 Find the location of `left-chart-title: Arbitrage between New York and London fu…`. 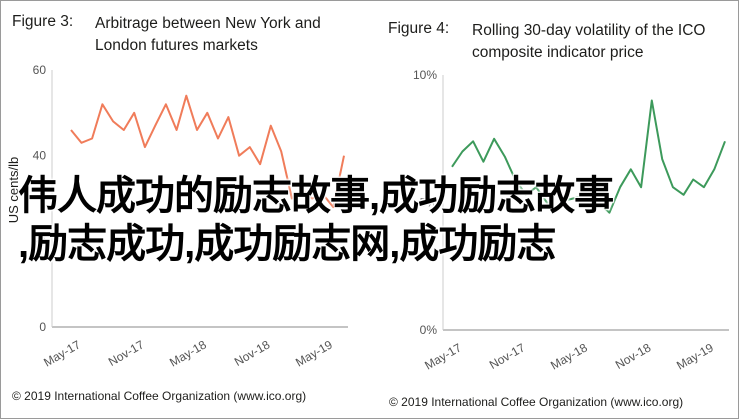

left-chart-title: Arbitrage between New York and London fu… is located at coordinates (208, 34).